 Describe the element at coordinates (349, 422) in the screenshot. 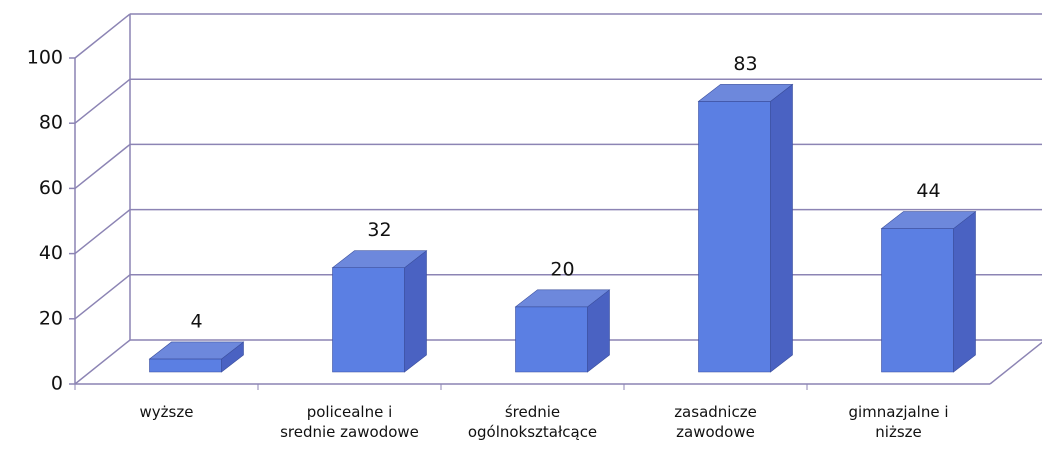

I see `x-tick-label: policealne i srednie zawodowe` at that location.